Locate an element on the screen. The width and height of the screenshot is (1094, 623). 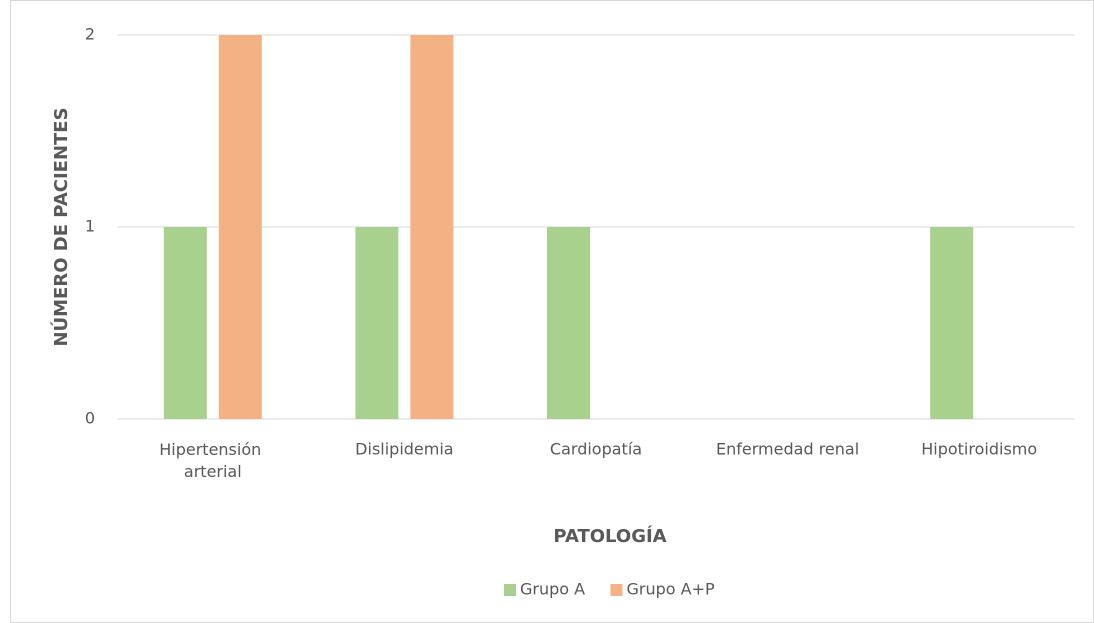
x-tick-label: Enfermedad renal is located at coordinates (787, 449).